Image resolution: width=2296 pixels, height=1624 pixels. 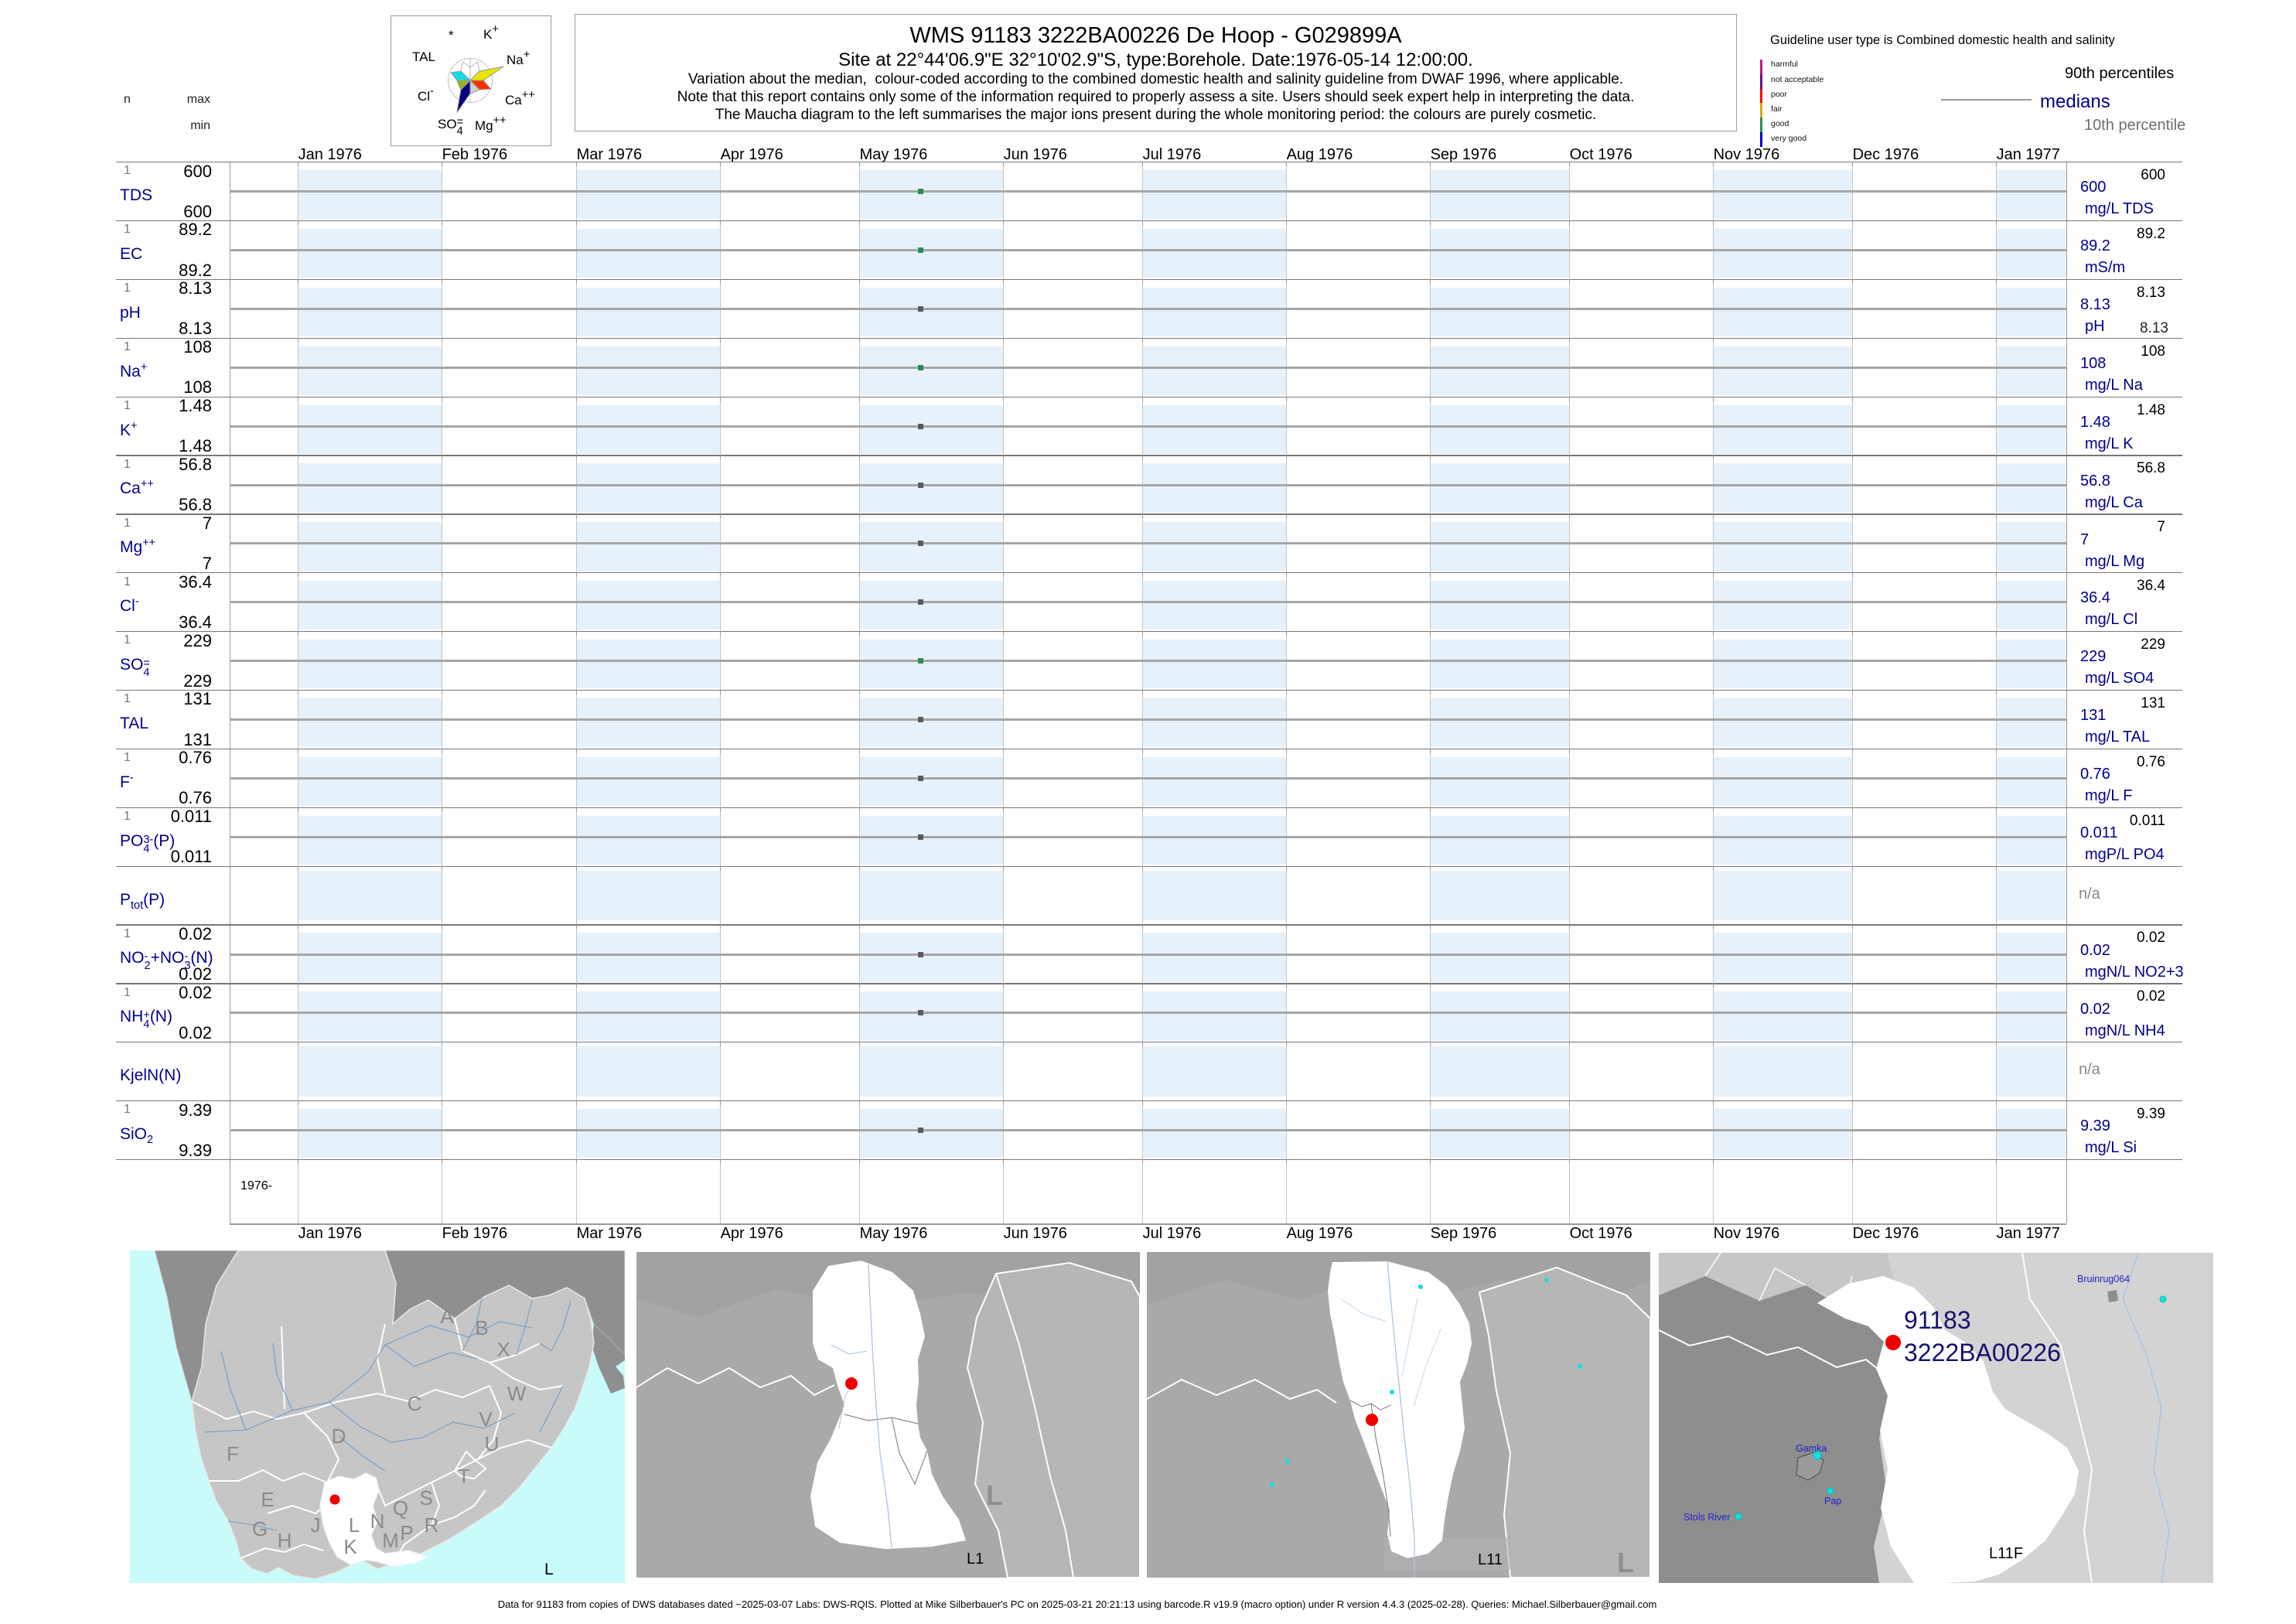 What do you see at coordinates (285, 1540) in the screenshot?
I see `svg-text: H` at bounding box center [285, 1540].